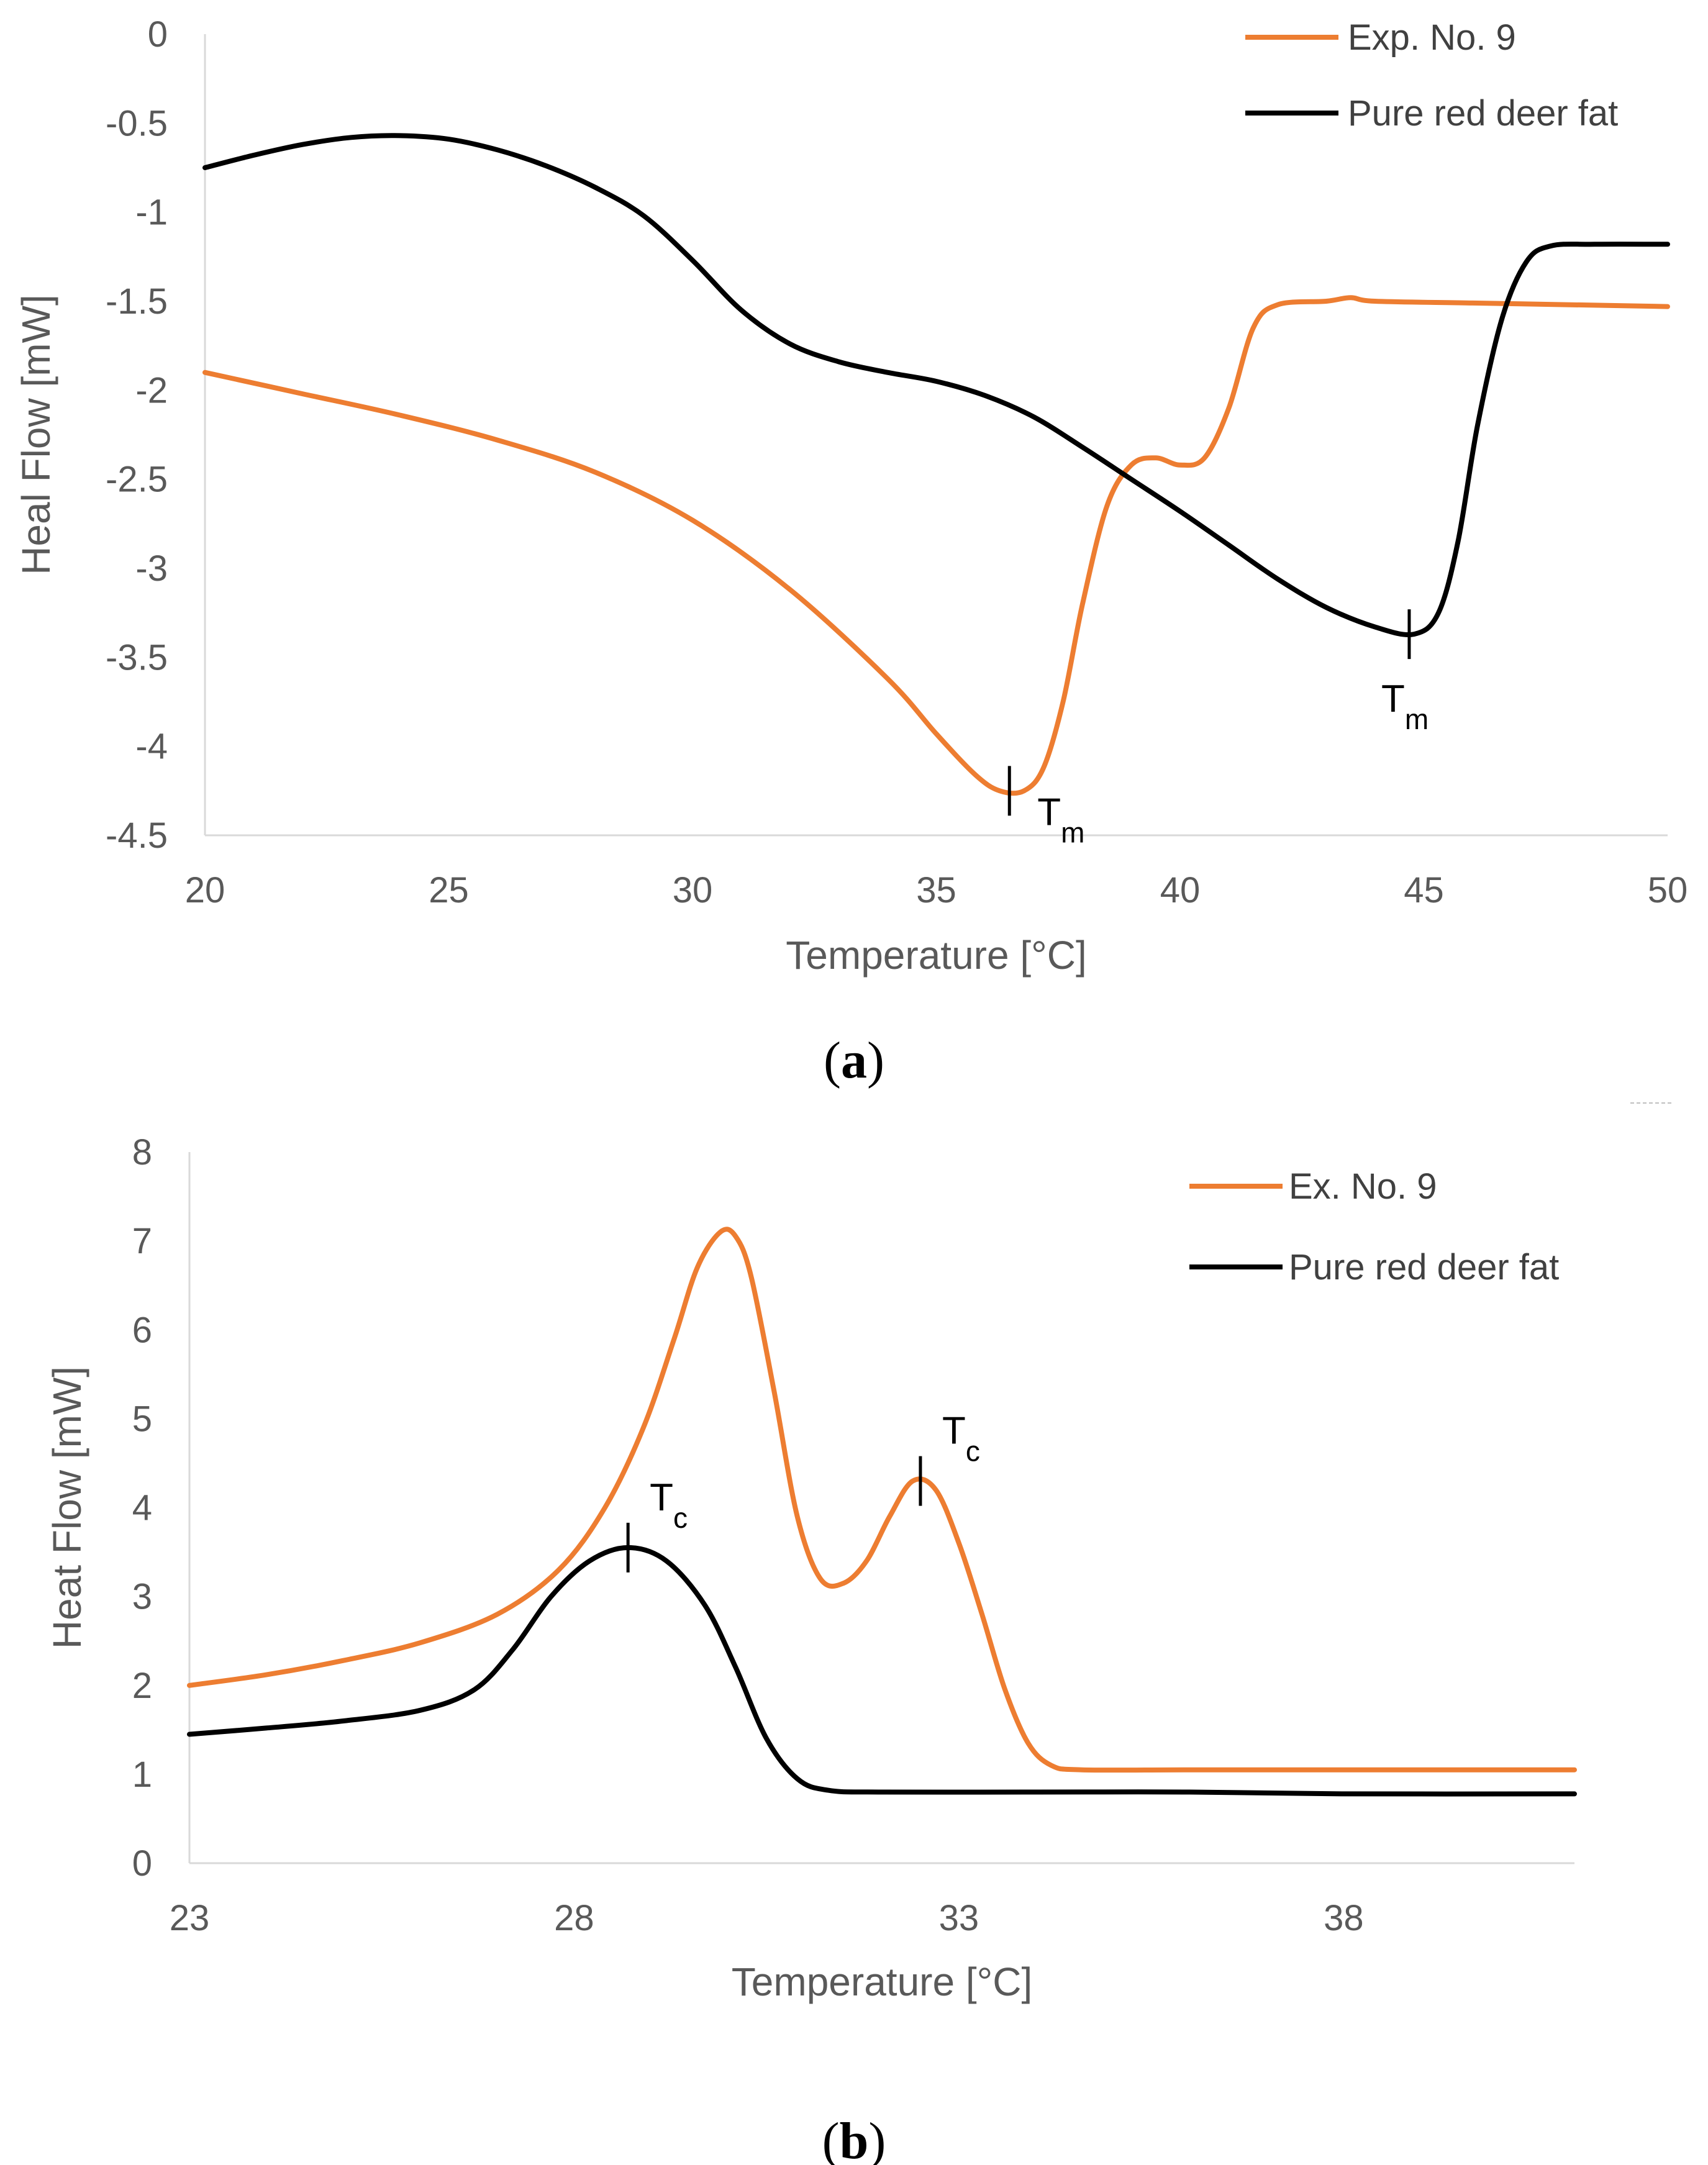  I want to click on y-tick-label: -1.5, so click(137, 301).